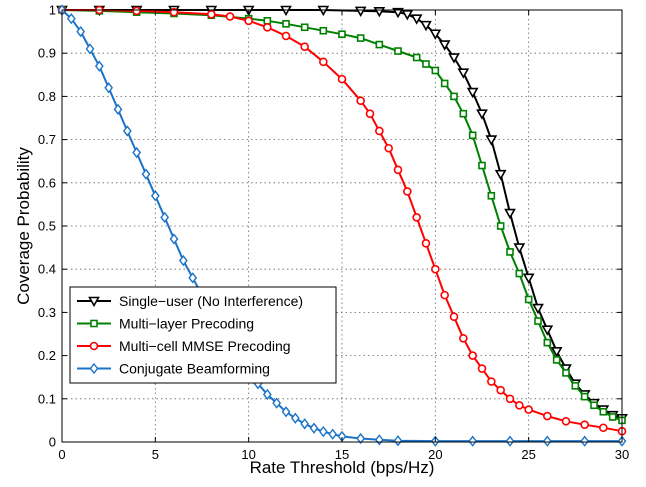  What do you see at coordinates (47, 226) in the screenshot?
I see `y-tick-label: 0.5` at bounding box center [47, 226].